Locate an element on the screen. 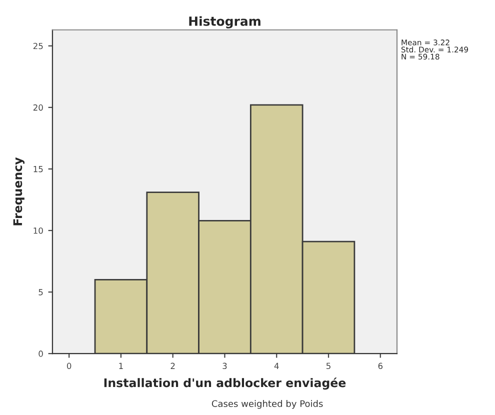 This screenshot has height=415, width=495. x-axis-title: Installation d'un adblocker enviagée is located at coordinates (225, 384).